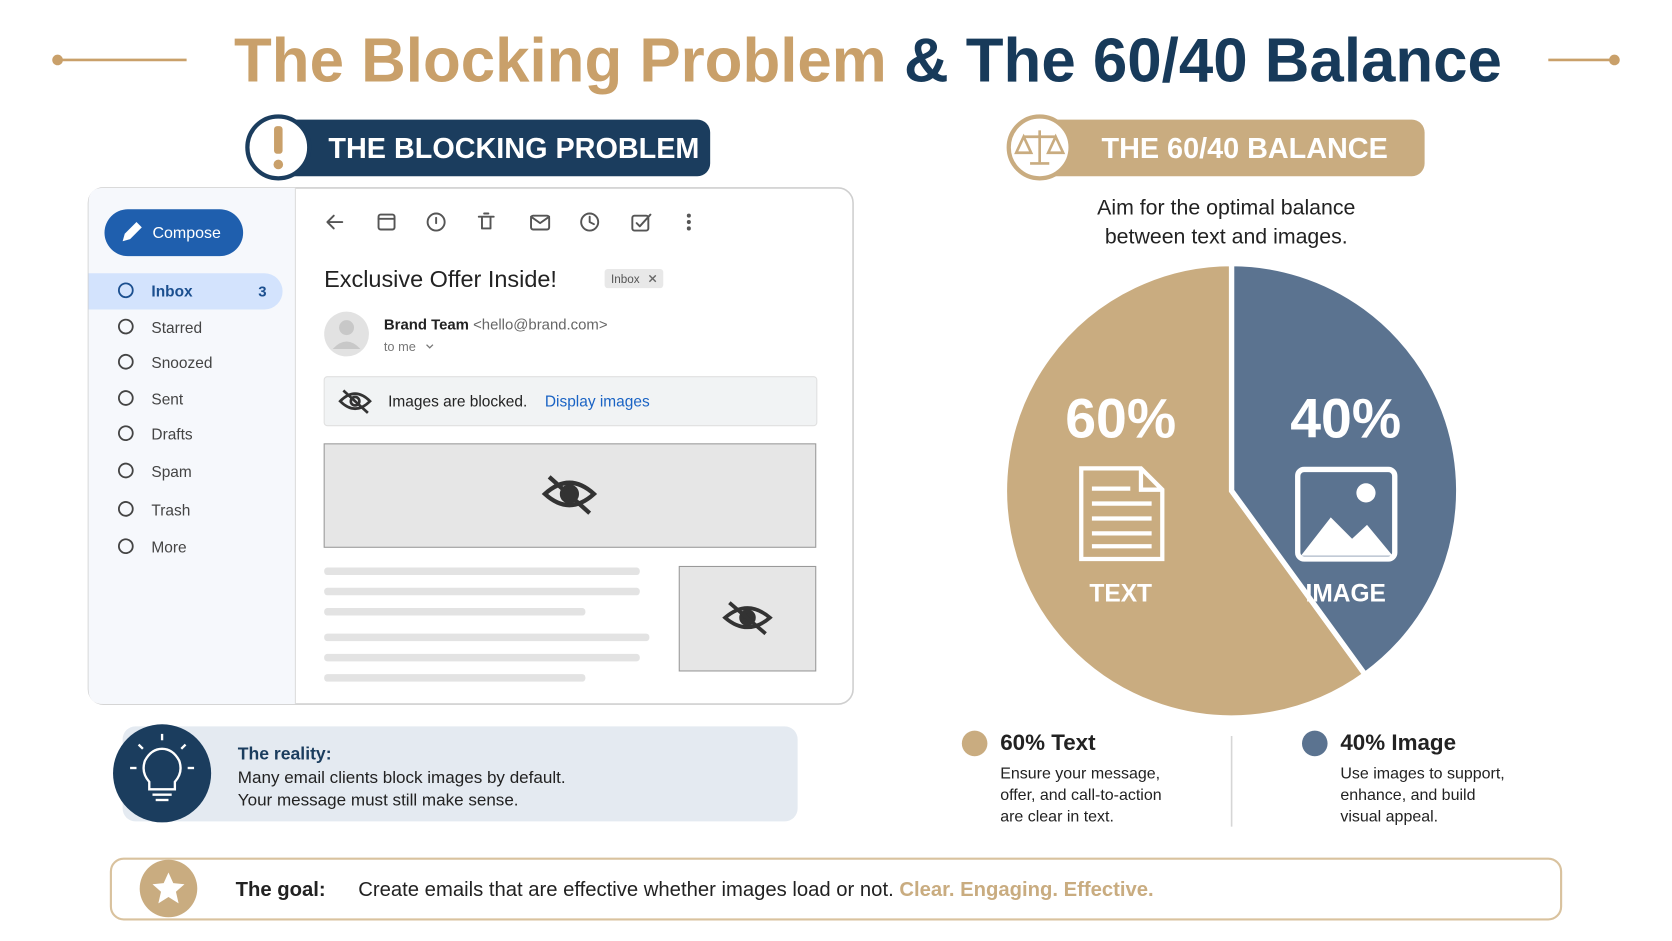 Image resolution: width=1672 pixels, height=941 pixels. Describe the element at coordinates (170, 510) in the screenshot. I see `nav-label: Trash` at that location.